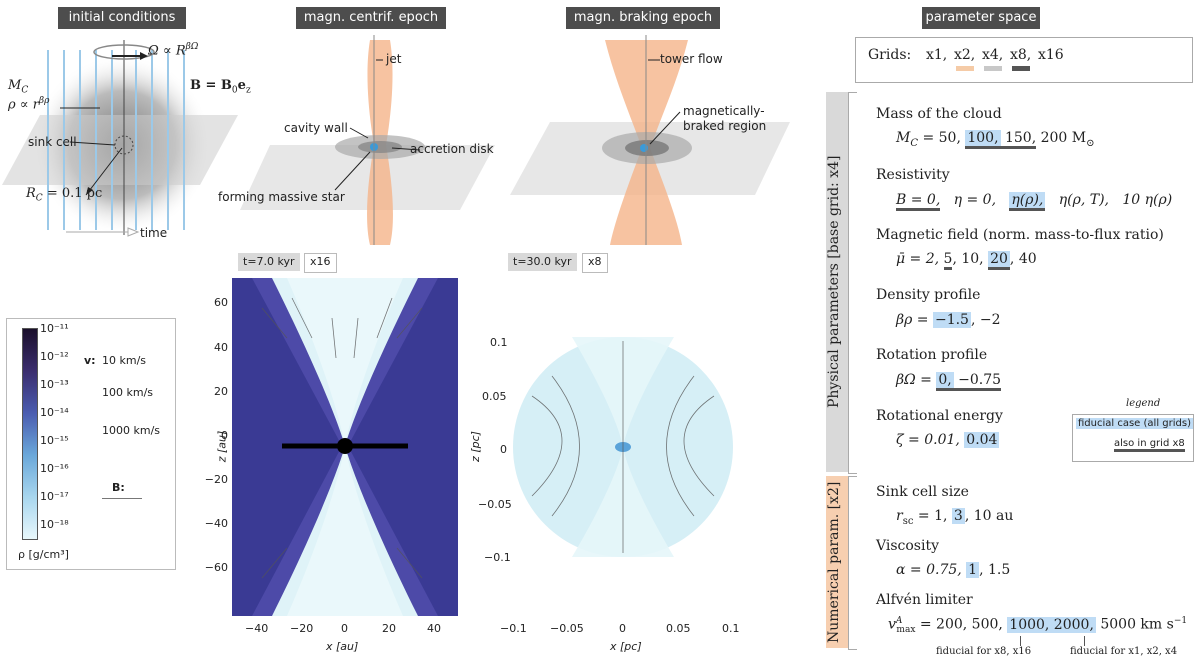 The width and height of the screenshot is (1200, 663). Describe the element at coordinates (725, 126) in the screenshot. I see `braked-region-label-2: braked region` at that location.